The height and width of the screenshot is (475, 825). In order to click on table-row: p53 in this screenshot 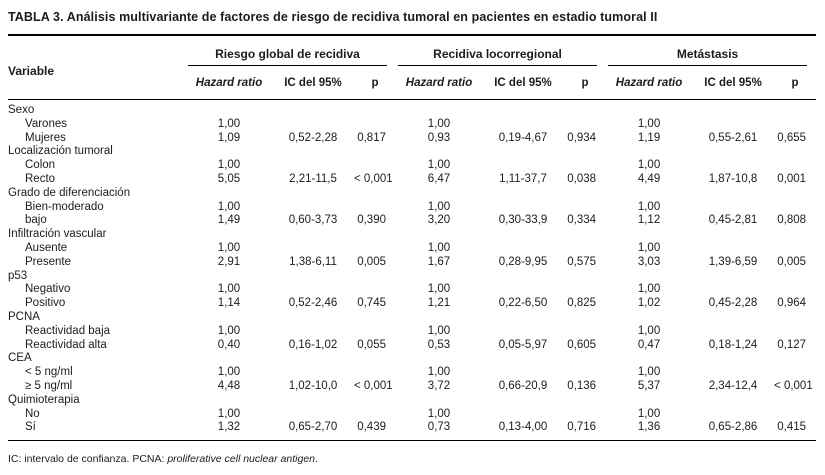, I will do `click(412, 277)`.